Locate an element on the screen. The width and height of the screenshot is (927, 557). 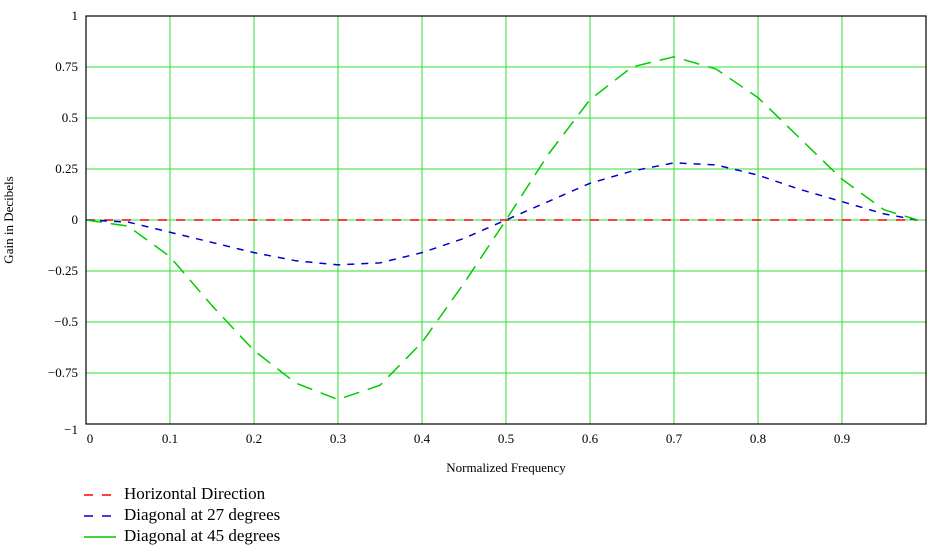
x-tick-label: 0.9 is located at coordinates (842, 438).